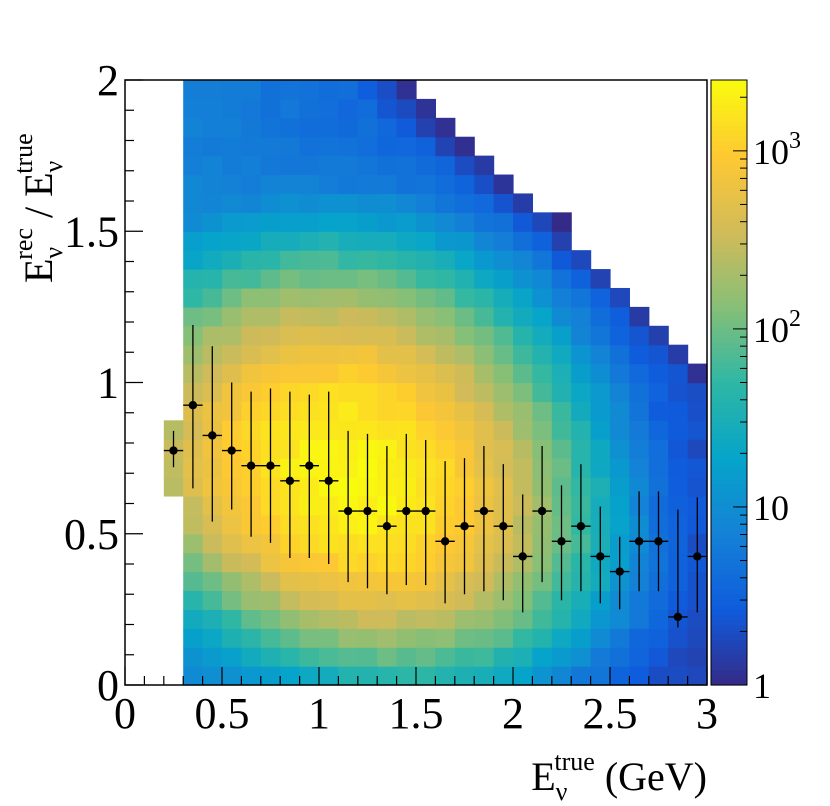  I want to click on colorbar-label: 103, so click(777, 150).